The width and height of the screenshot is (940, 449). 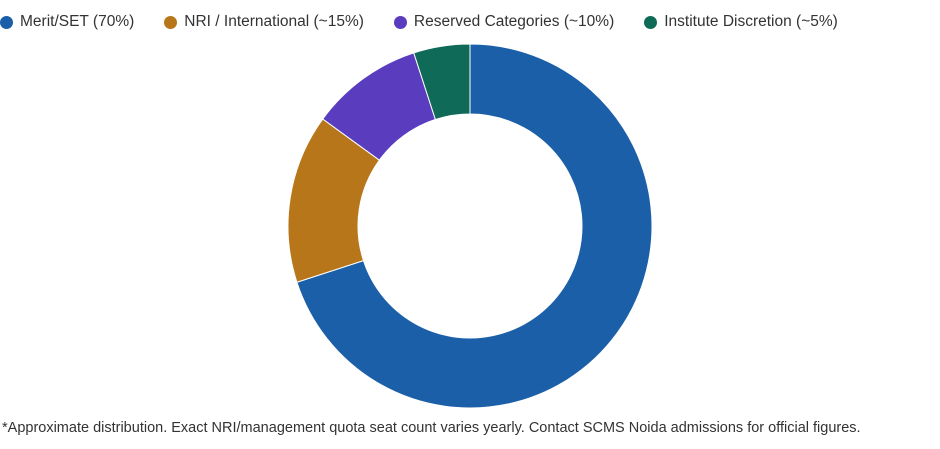 What do you see at coordinates (171, 22) in the screenshot?
I see `legend-swatch-nri` at bounding box center [171, 22].